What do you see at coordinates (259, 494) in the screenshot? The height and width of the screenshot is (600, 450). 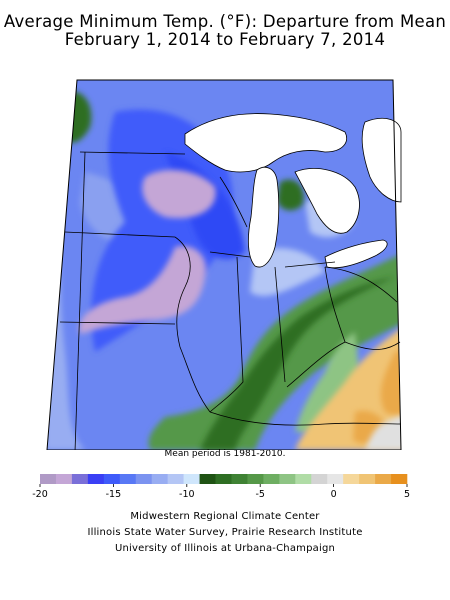 I see `legend-tick-label: -5` at bounding box center [259, 494].